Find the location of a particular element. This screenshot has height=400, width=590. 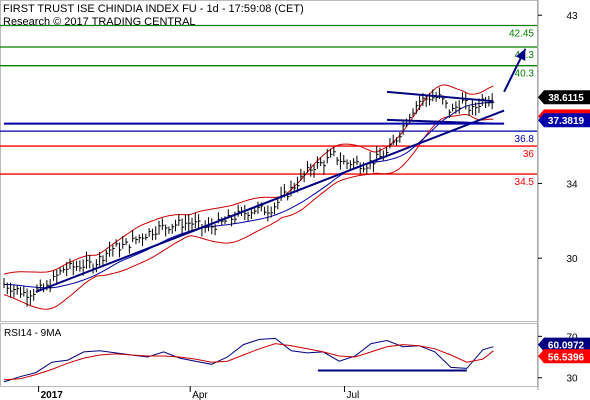

x-tick-label: Apr is located at coordinates (200, 395).